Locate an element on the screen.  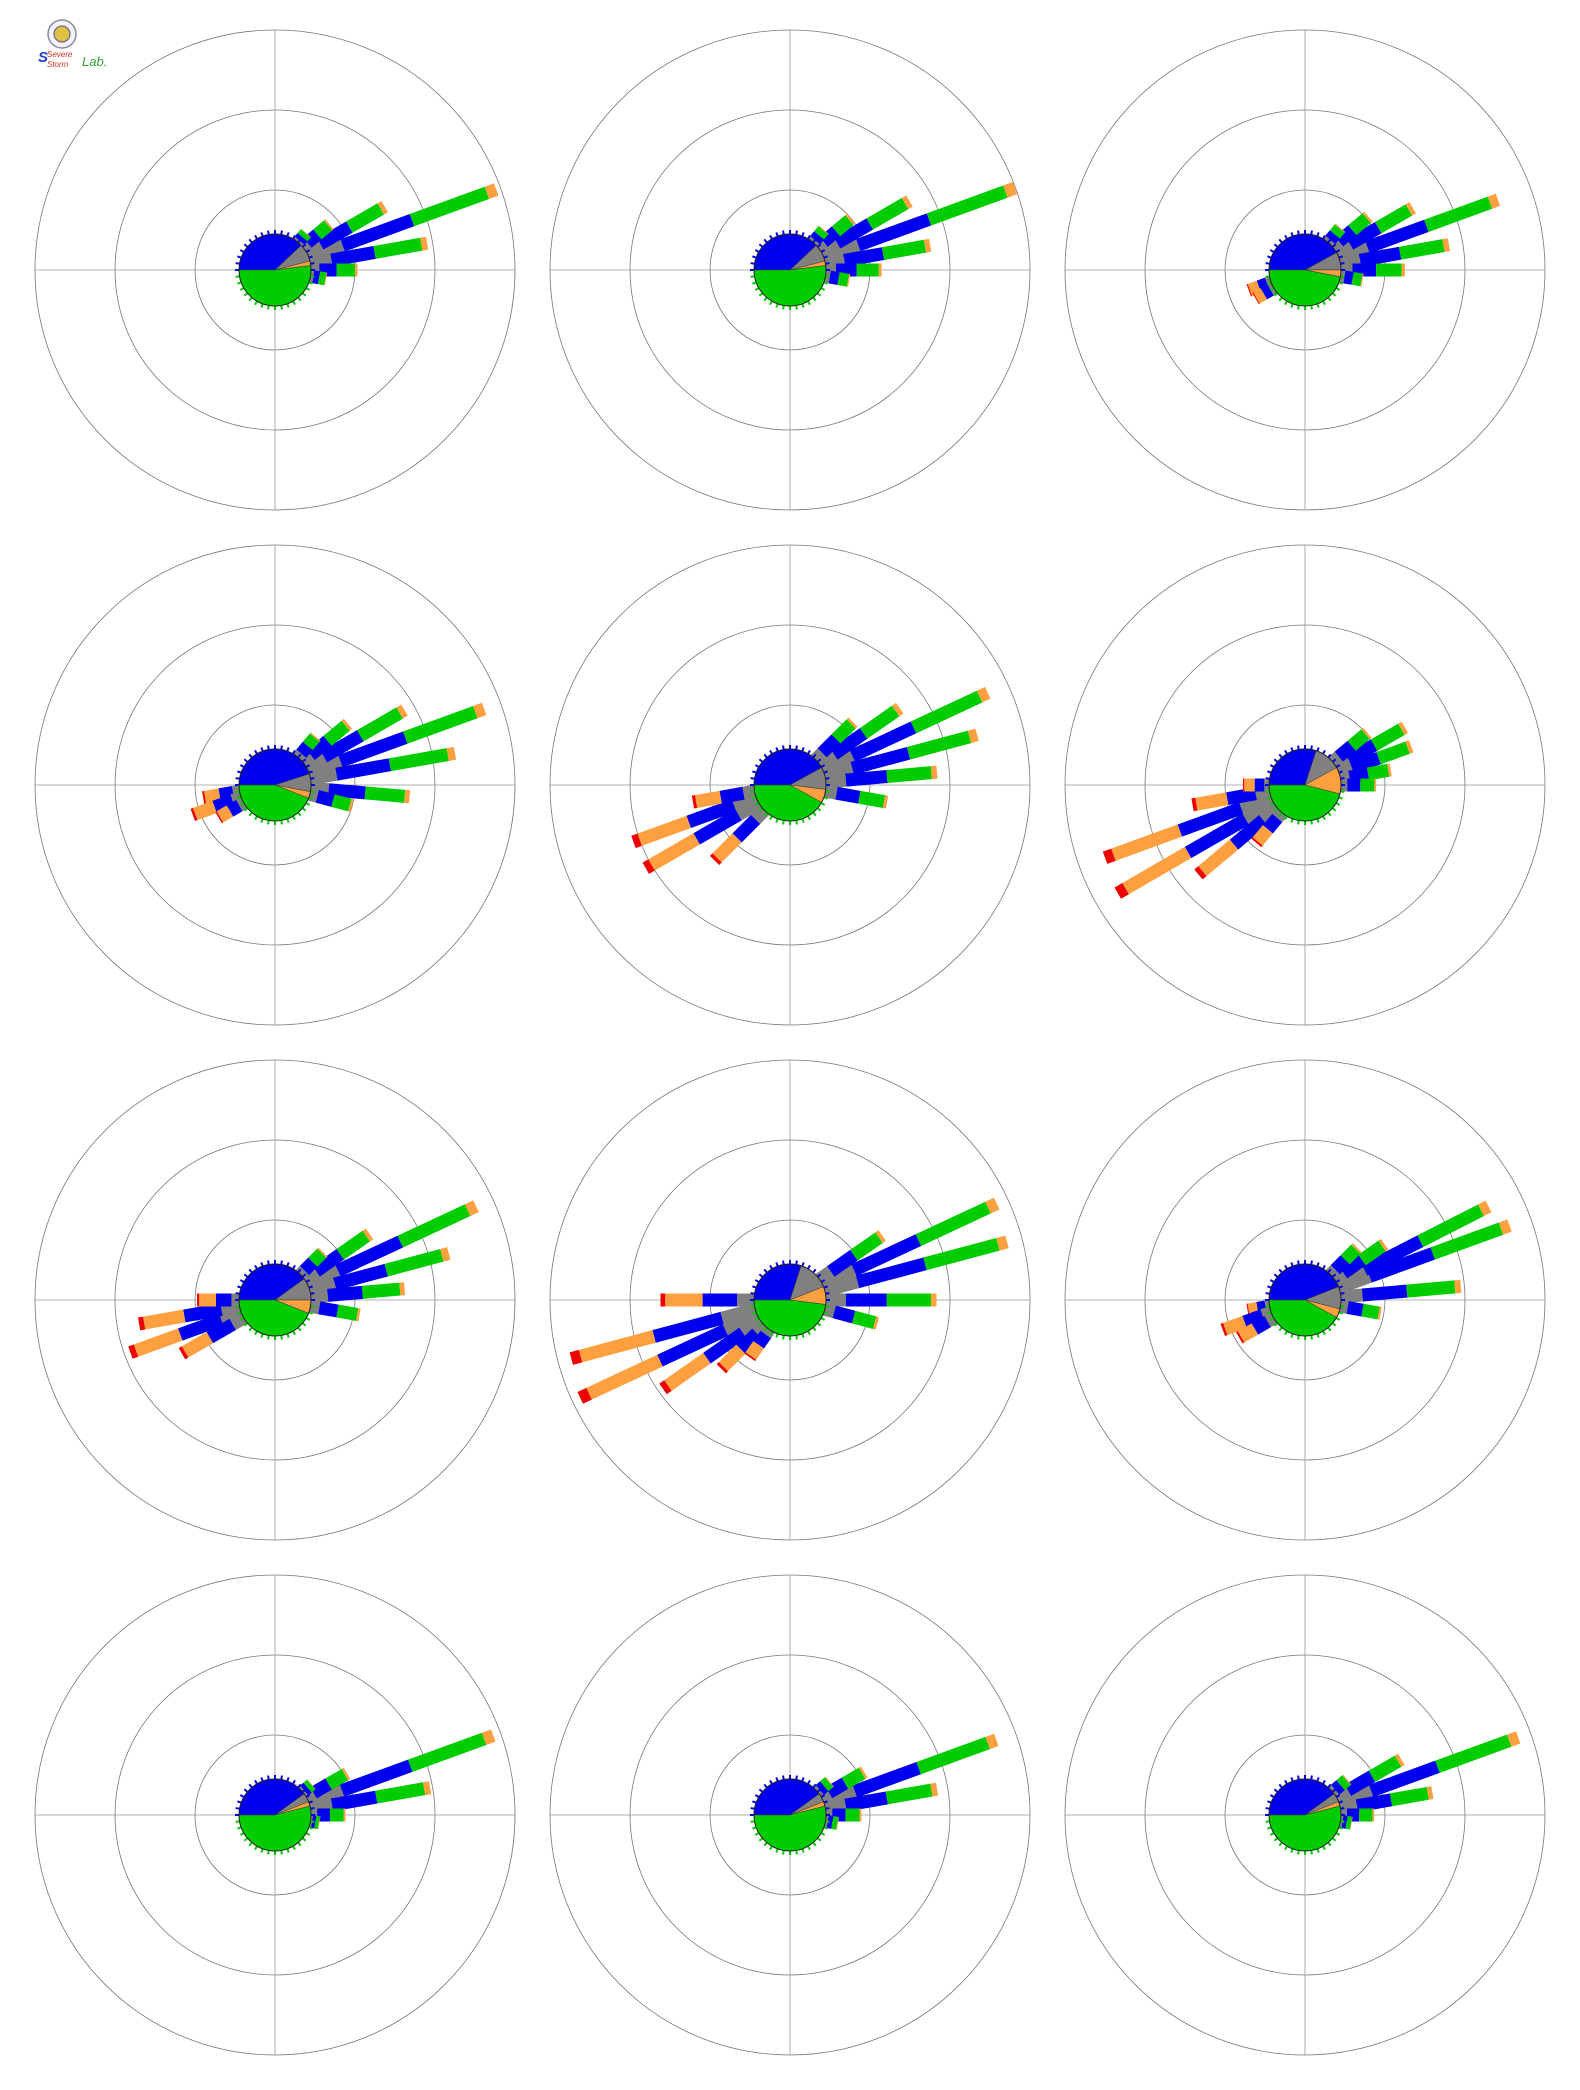
svg-text: Lab. is located at coordinates (94, 61).